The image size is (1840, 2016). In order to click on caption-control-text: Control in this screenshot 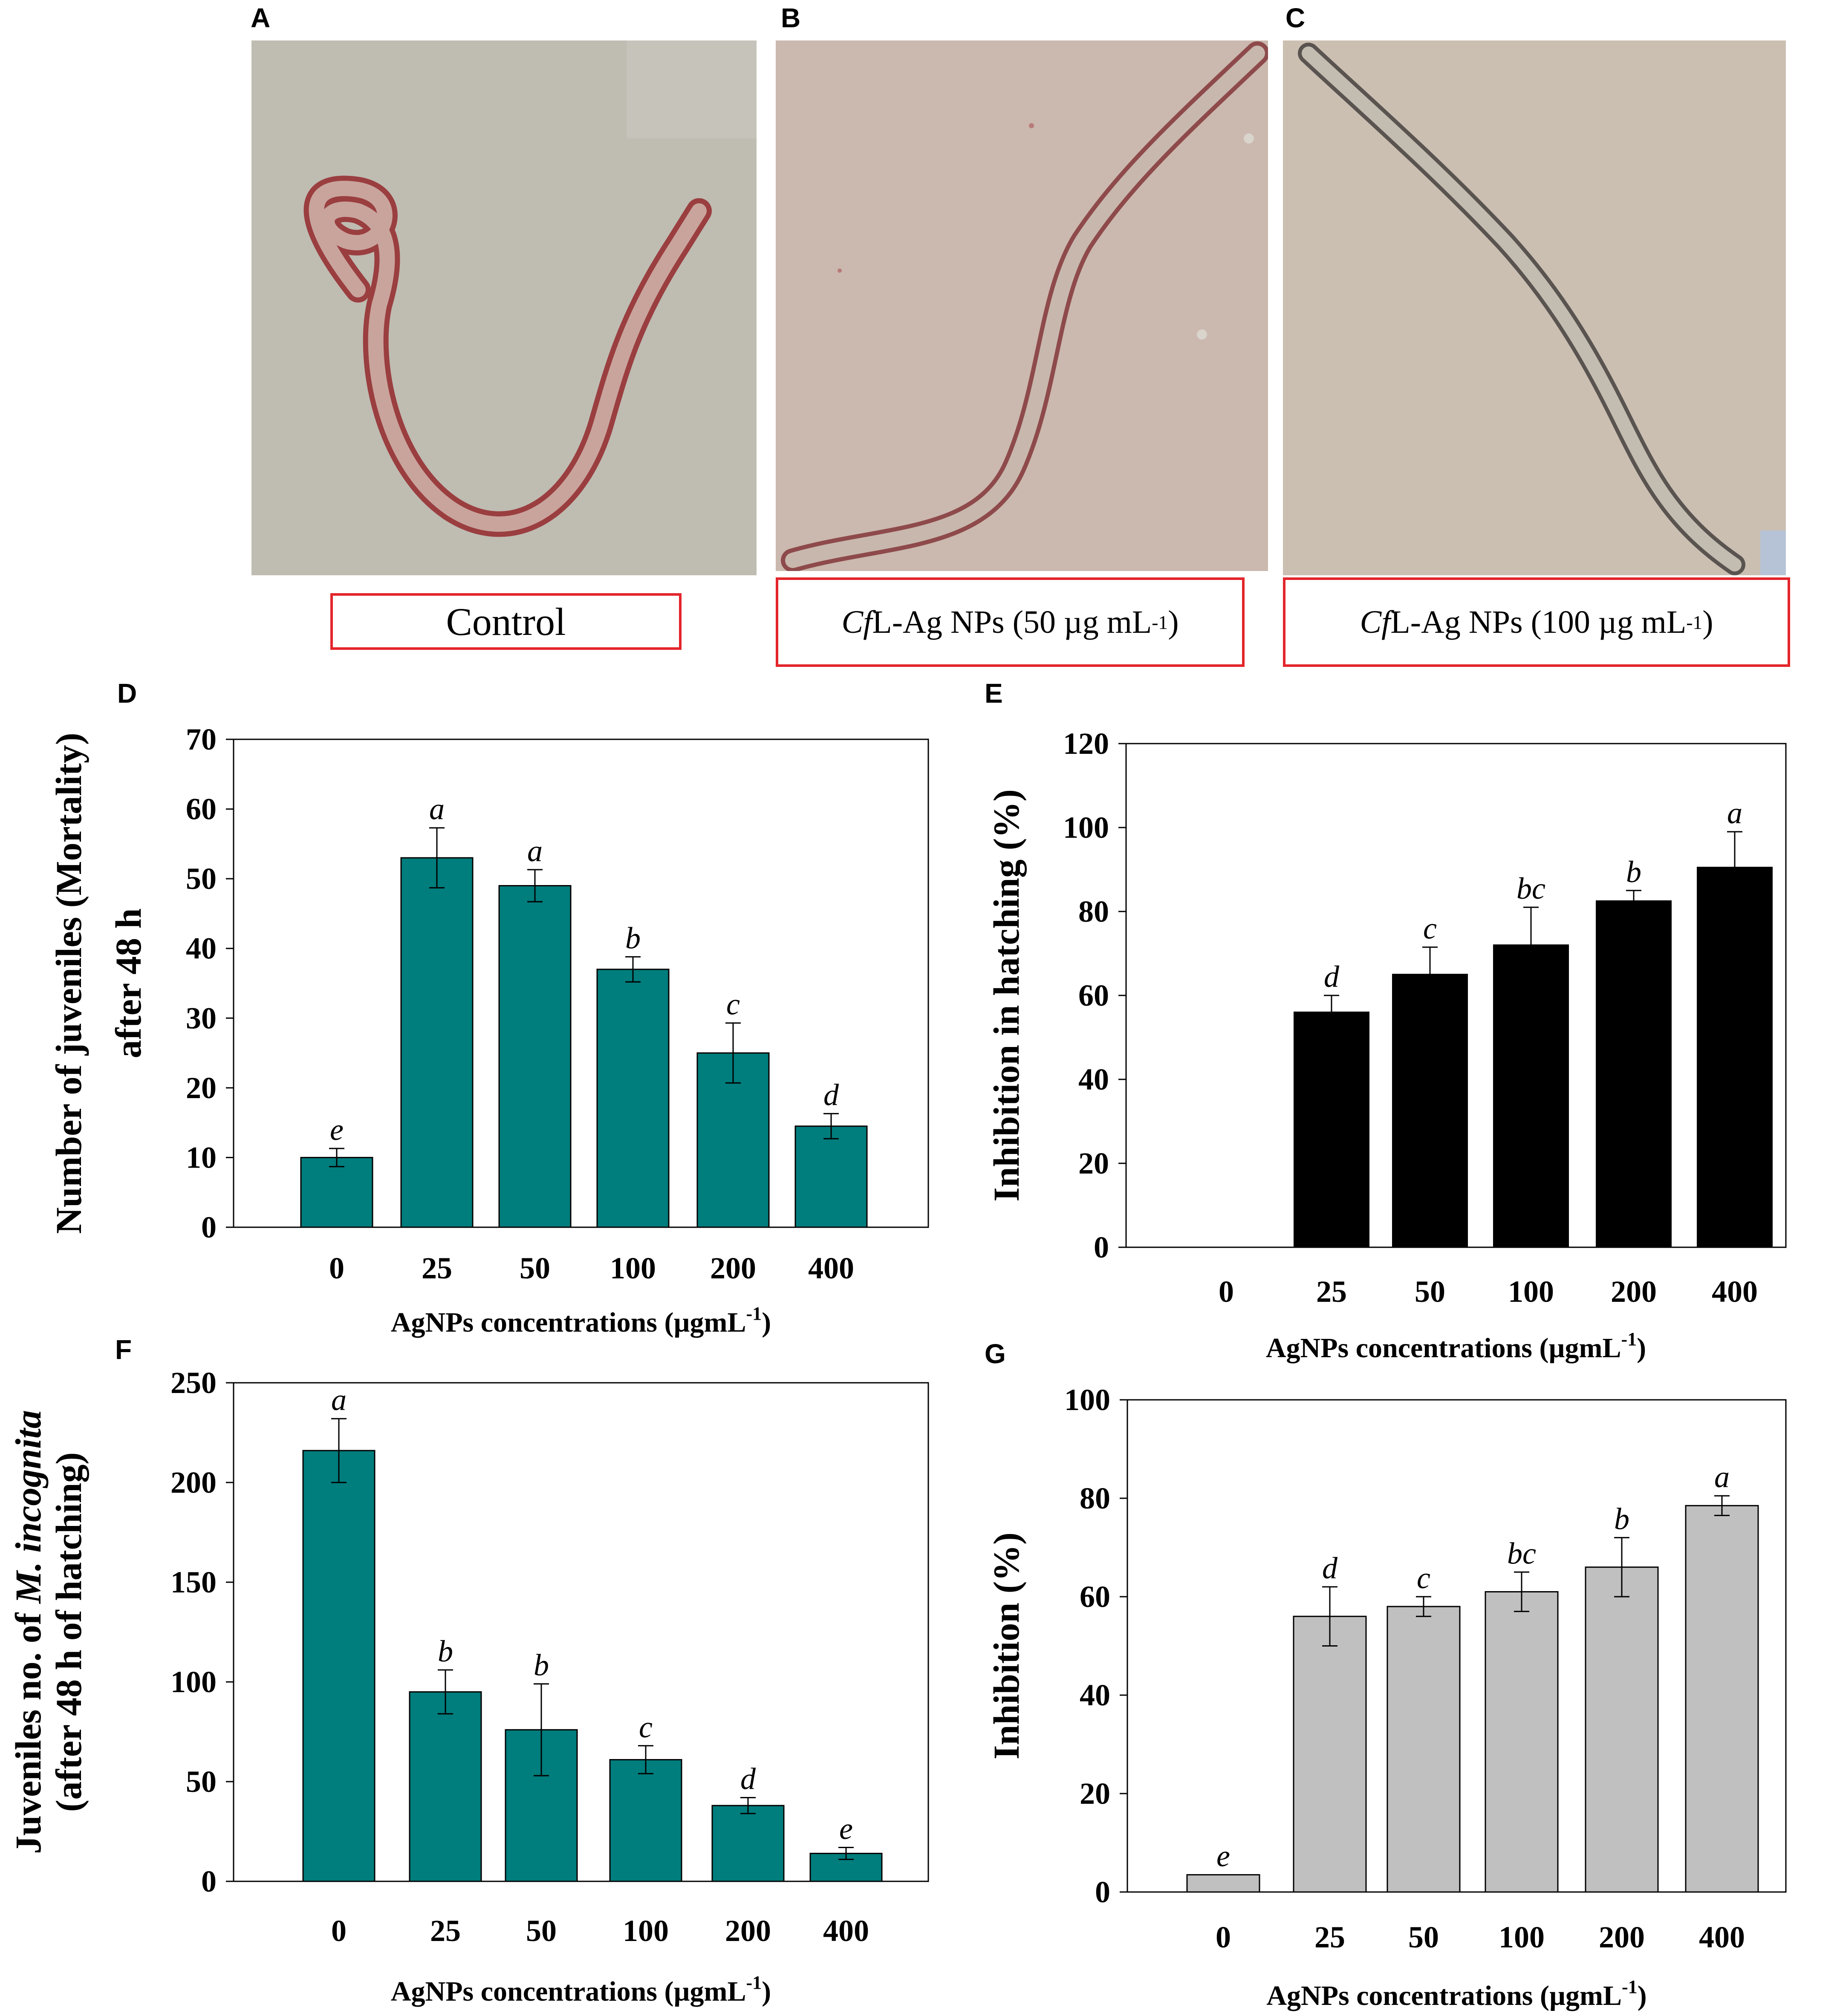, I will do `click(506, 621)`.